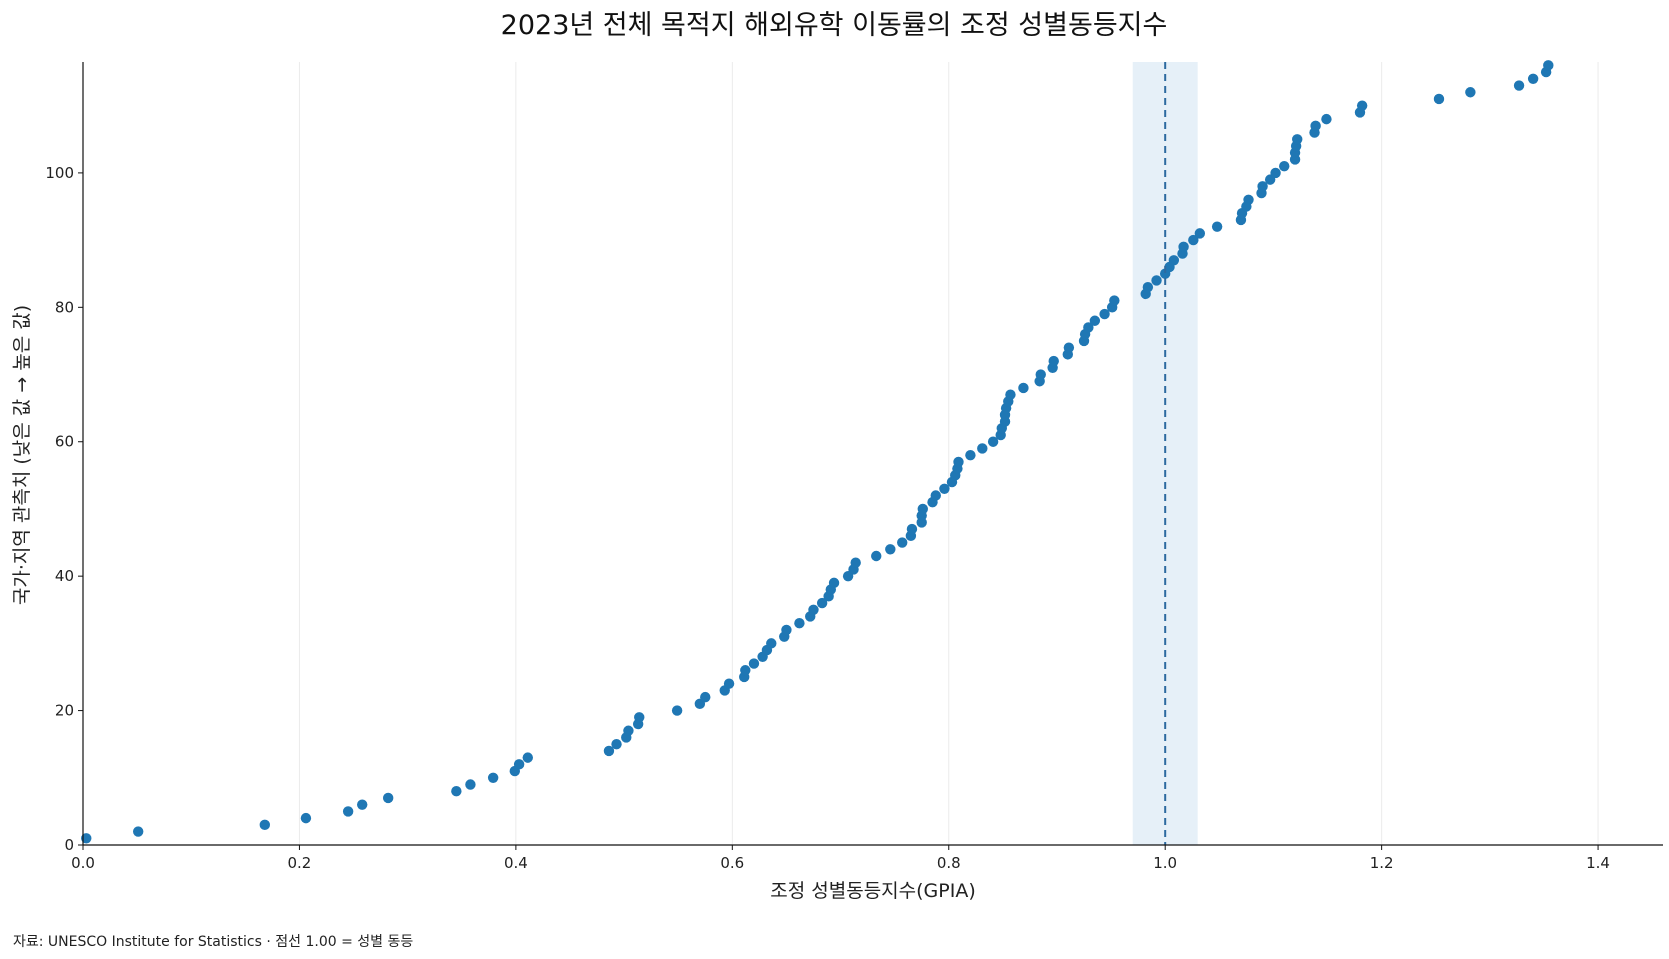 The width and height of the screenshot is (1669, 959). What do you see at coordinates (1165, 863) in the screenshot?
I see `x-tick-label-5: 1.0` at bounding box center [1165, 863].